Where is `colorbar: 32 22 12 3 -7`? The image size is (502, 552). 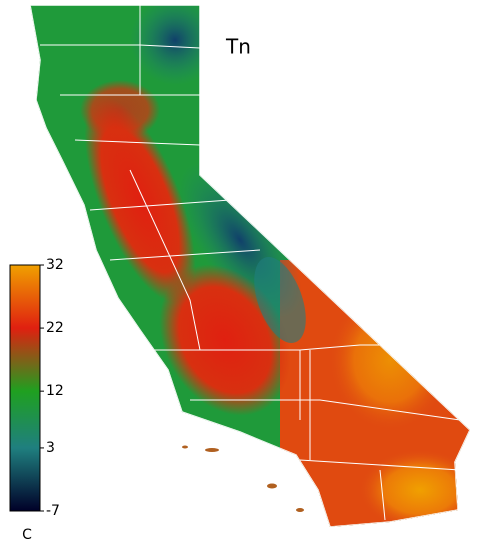
colorbar: 32 22 12 3 -7 is located at coordinates (36, 388).